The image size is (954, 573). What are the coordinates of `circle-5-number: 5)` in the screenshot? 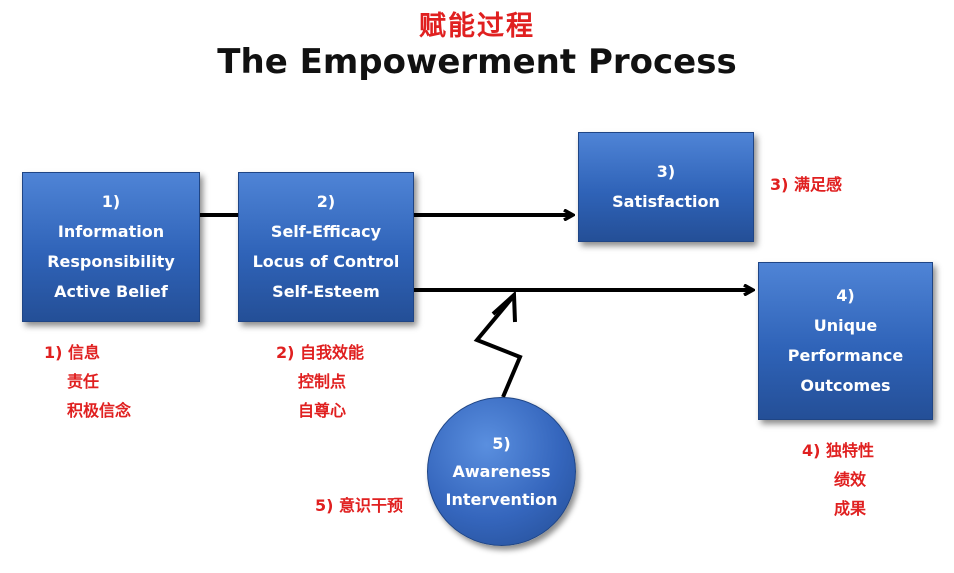 It's located at (501, 443).